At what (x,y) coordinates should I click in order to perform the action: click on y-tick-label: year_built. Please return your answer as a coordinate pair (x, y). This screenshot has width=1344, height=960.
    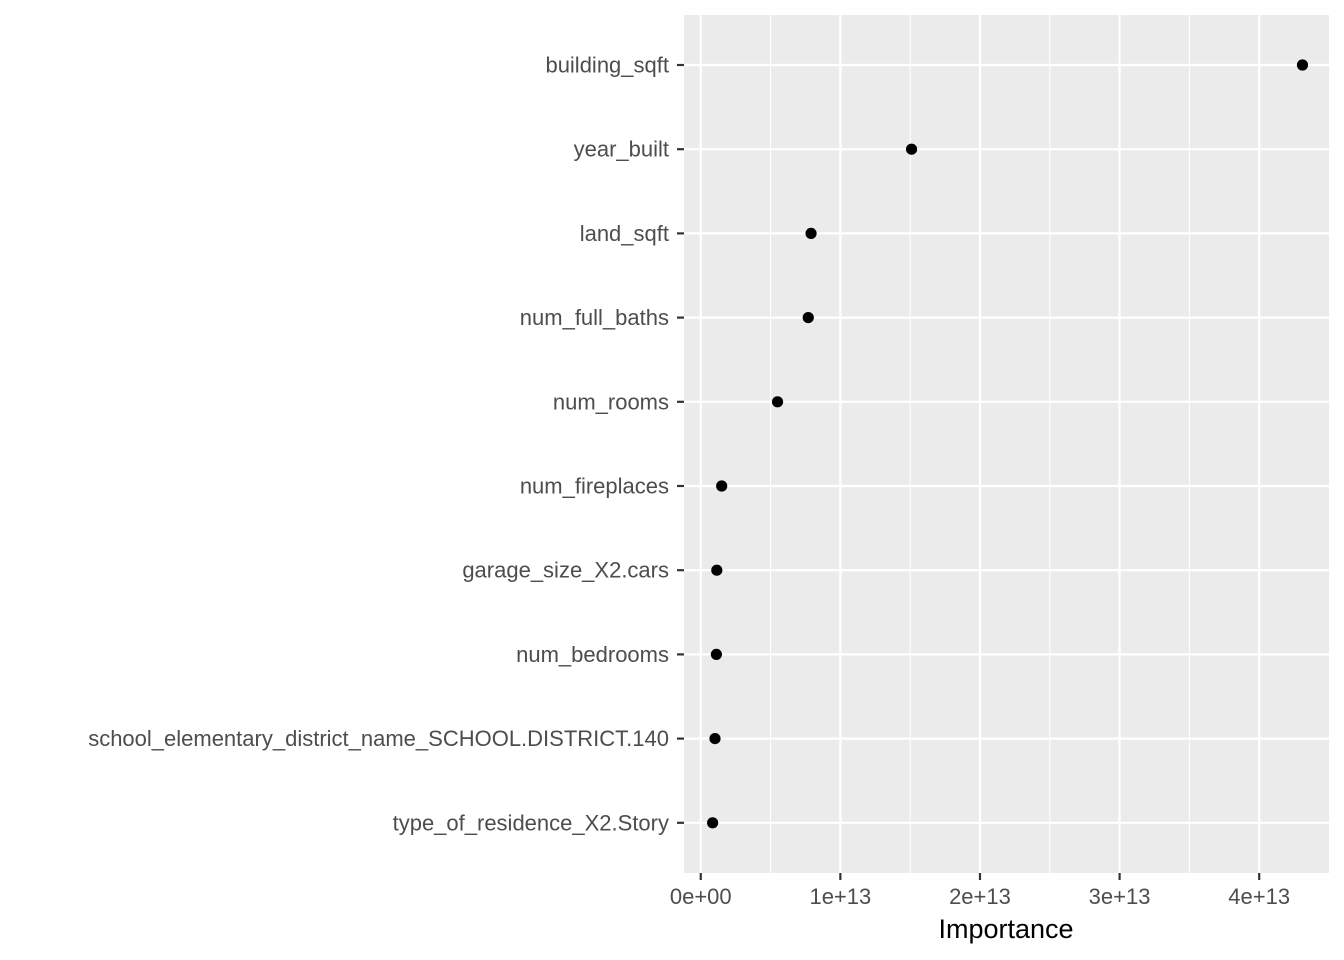
    Looking at the image, I should click on (621, 149).